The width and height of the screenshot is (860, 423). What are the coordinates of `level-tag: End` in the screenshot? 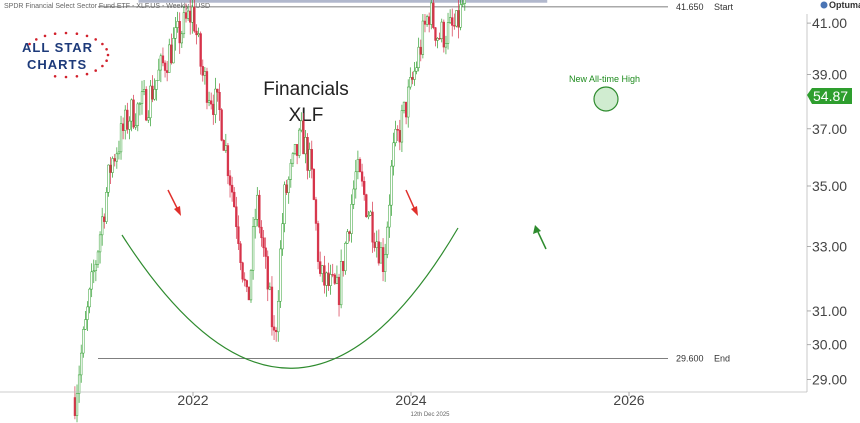 It's located at (722, 359).